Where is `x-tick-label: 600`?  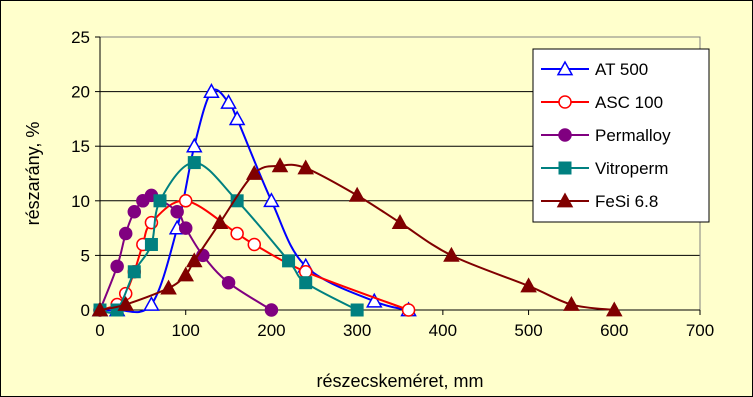
x-tick-label: 600 is located at coordinates (614, 330).